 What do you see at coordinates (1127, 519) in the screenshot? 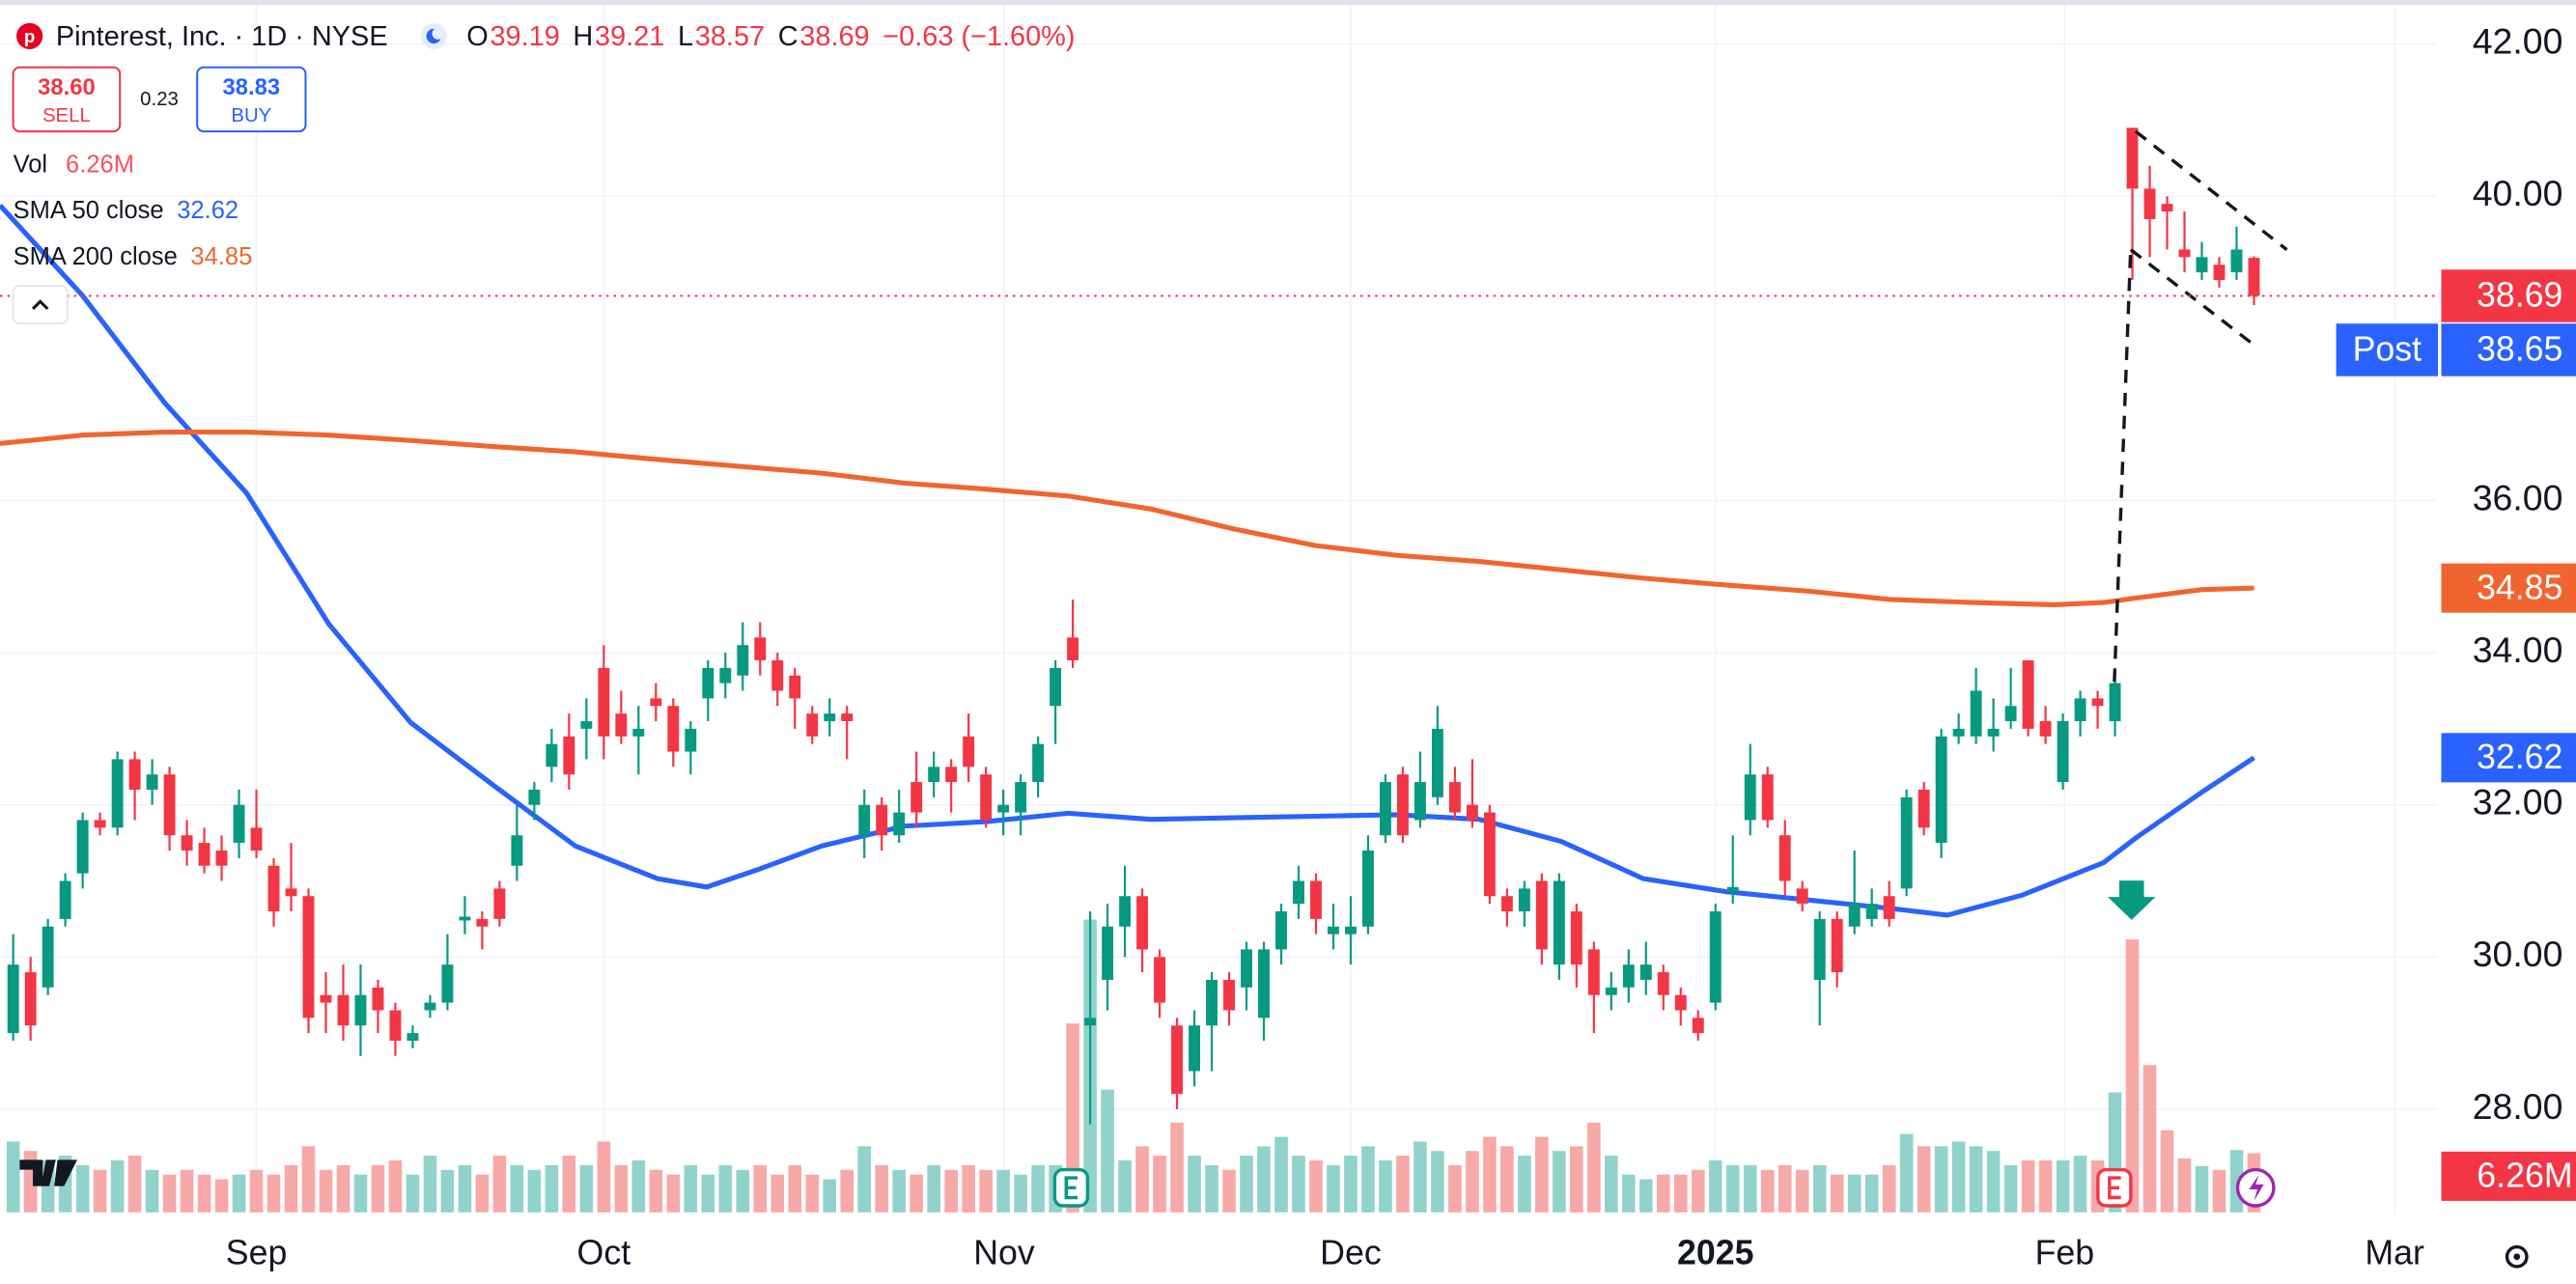
I see `sma-line` at bounding box center [1127, 519].